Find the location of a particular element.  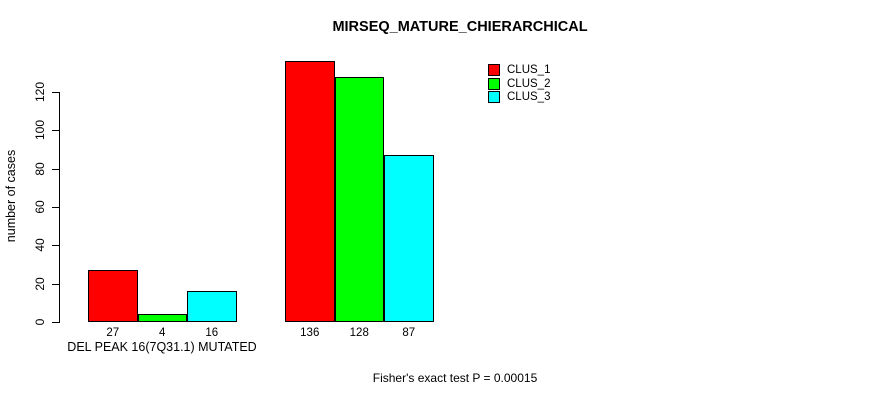

bar-value-label: 4 is located at coordinates (162, 332).